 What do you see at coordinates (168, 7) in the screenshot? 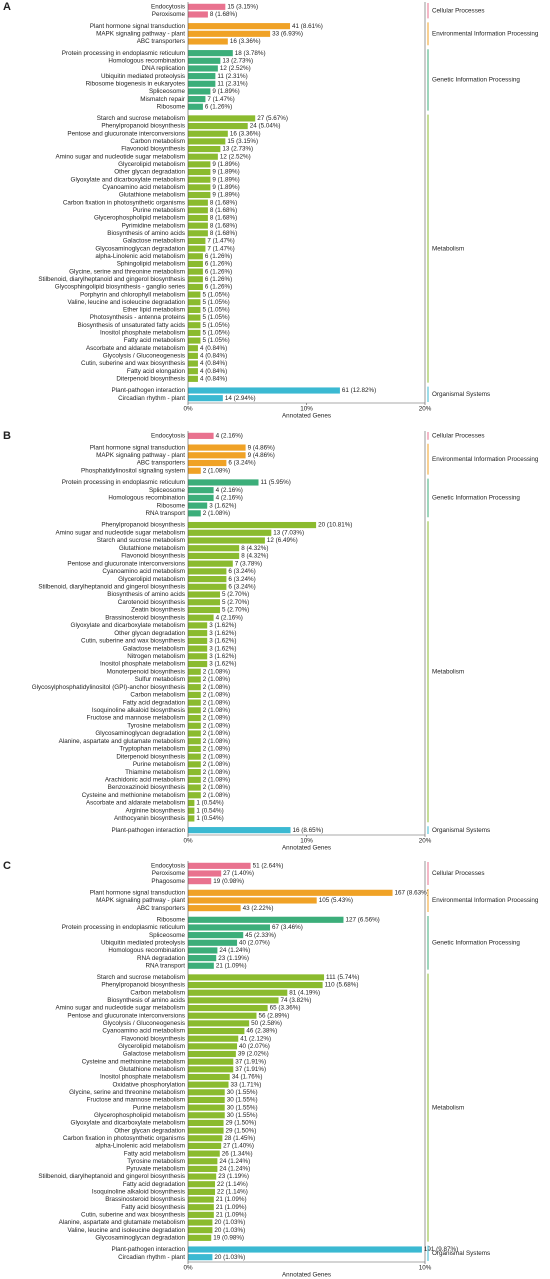
I see `category-label: Endocytosis` at bounding box center [168, 7].